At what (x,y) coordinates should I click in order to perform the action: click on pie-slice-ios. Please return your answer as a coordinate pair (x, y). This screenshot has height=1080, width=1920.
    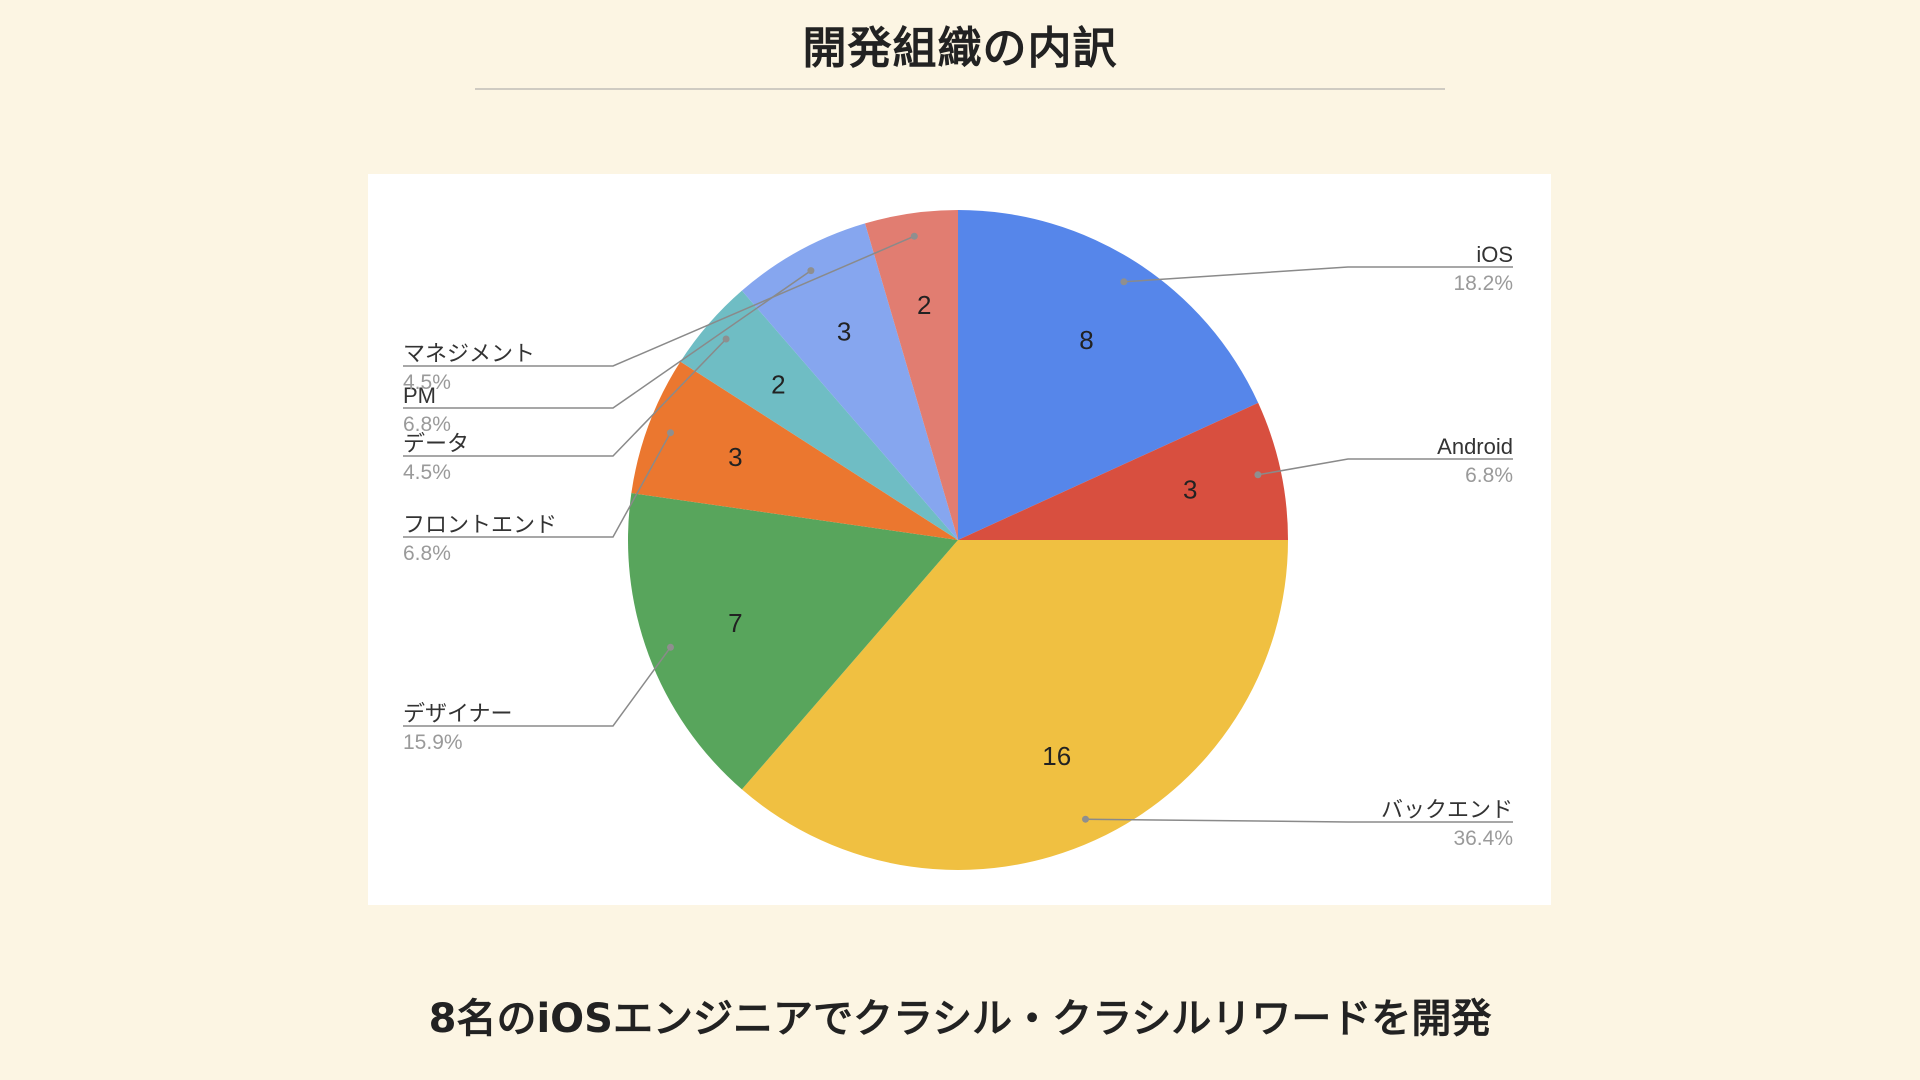
    Looking at the image, I should click on (1108, 375).